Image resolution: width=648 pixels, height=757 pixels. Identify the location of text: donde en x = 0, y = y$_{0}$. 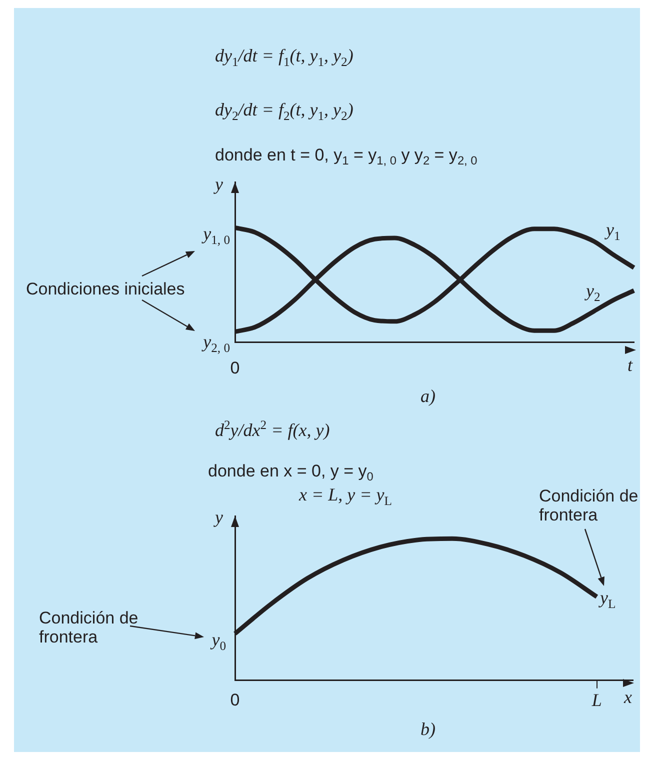
(291, 472).